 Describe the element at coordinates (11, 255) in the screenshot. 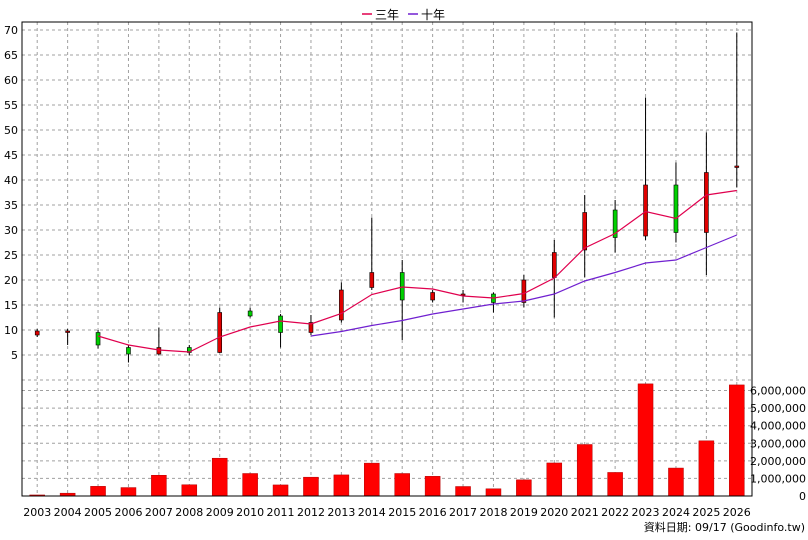

I see `price-tick-label: 25` at that location.